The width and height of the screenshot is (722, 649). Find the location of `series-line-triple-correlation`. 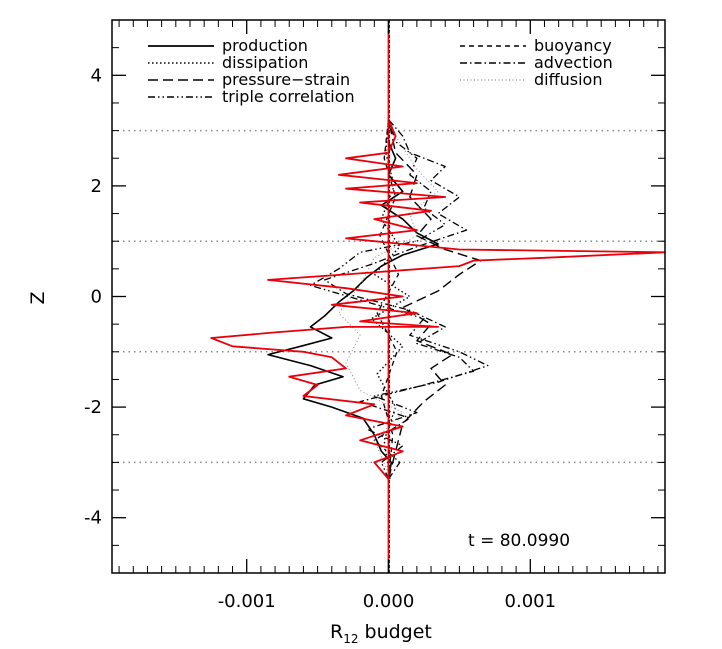

series-line-triple-correlation is located at coordinates (399, 299).